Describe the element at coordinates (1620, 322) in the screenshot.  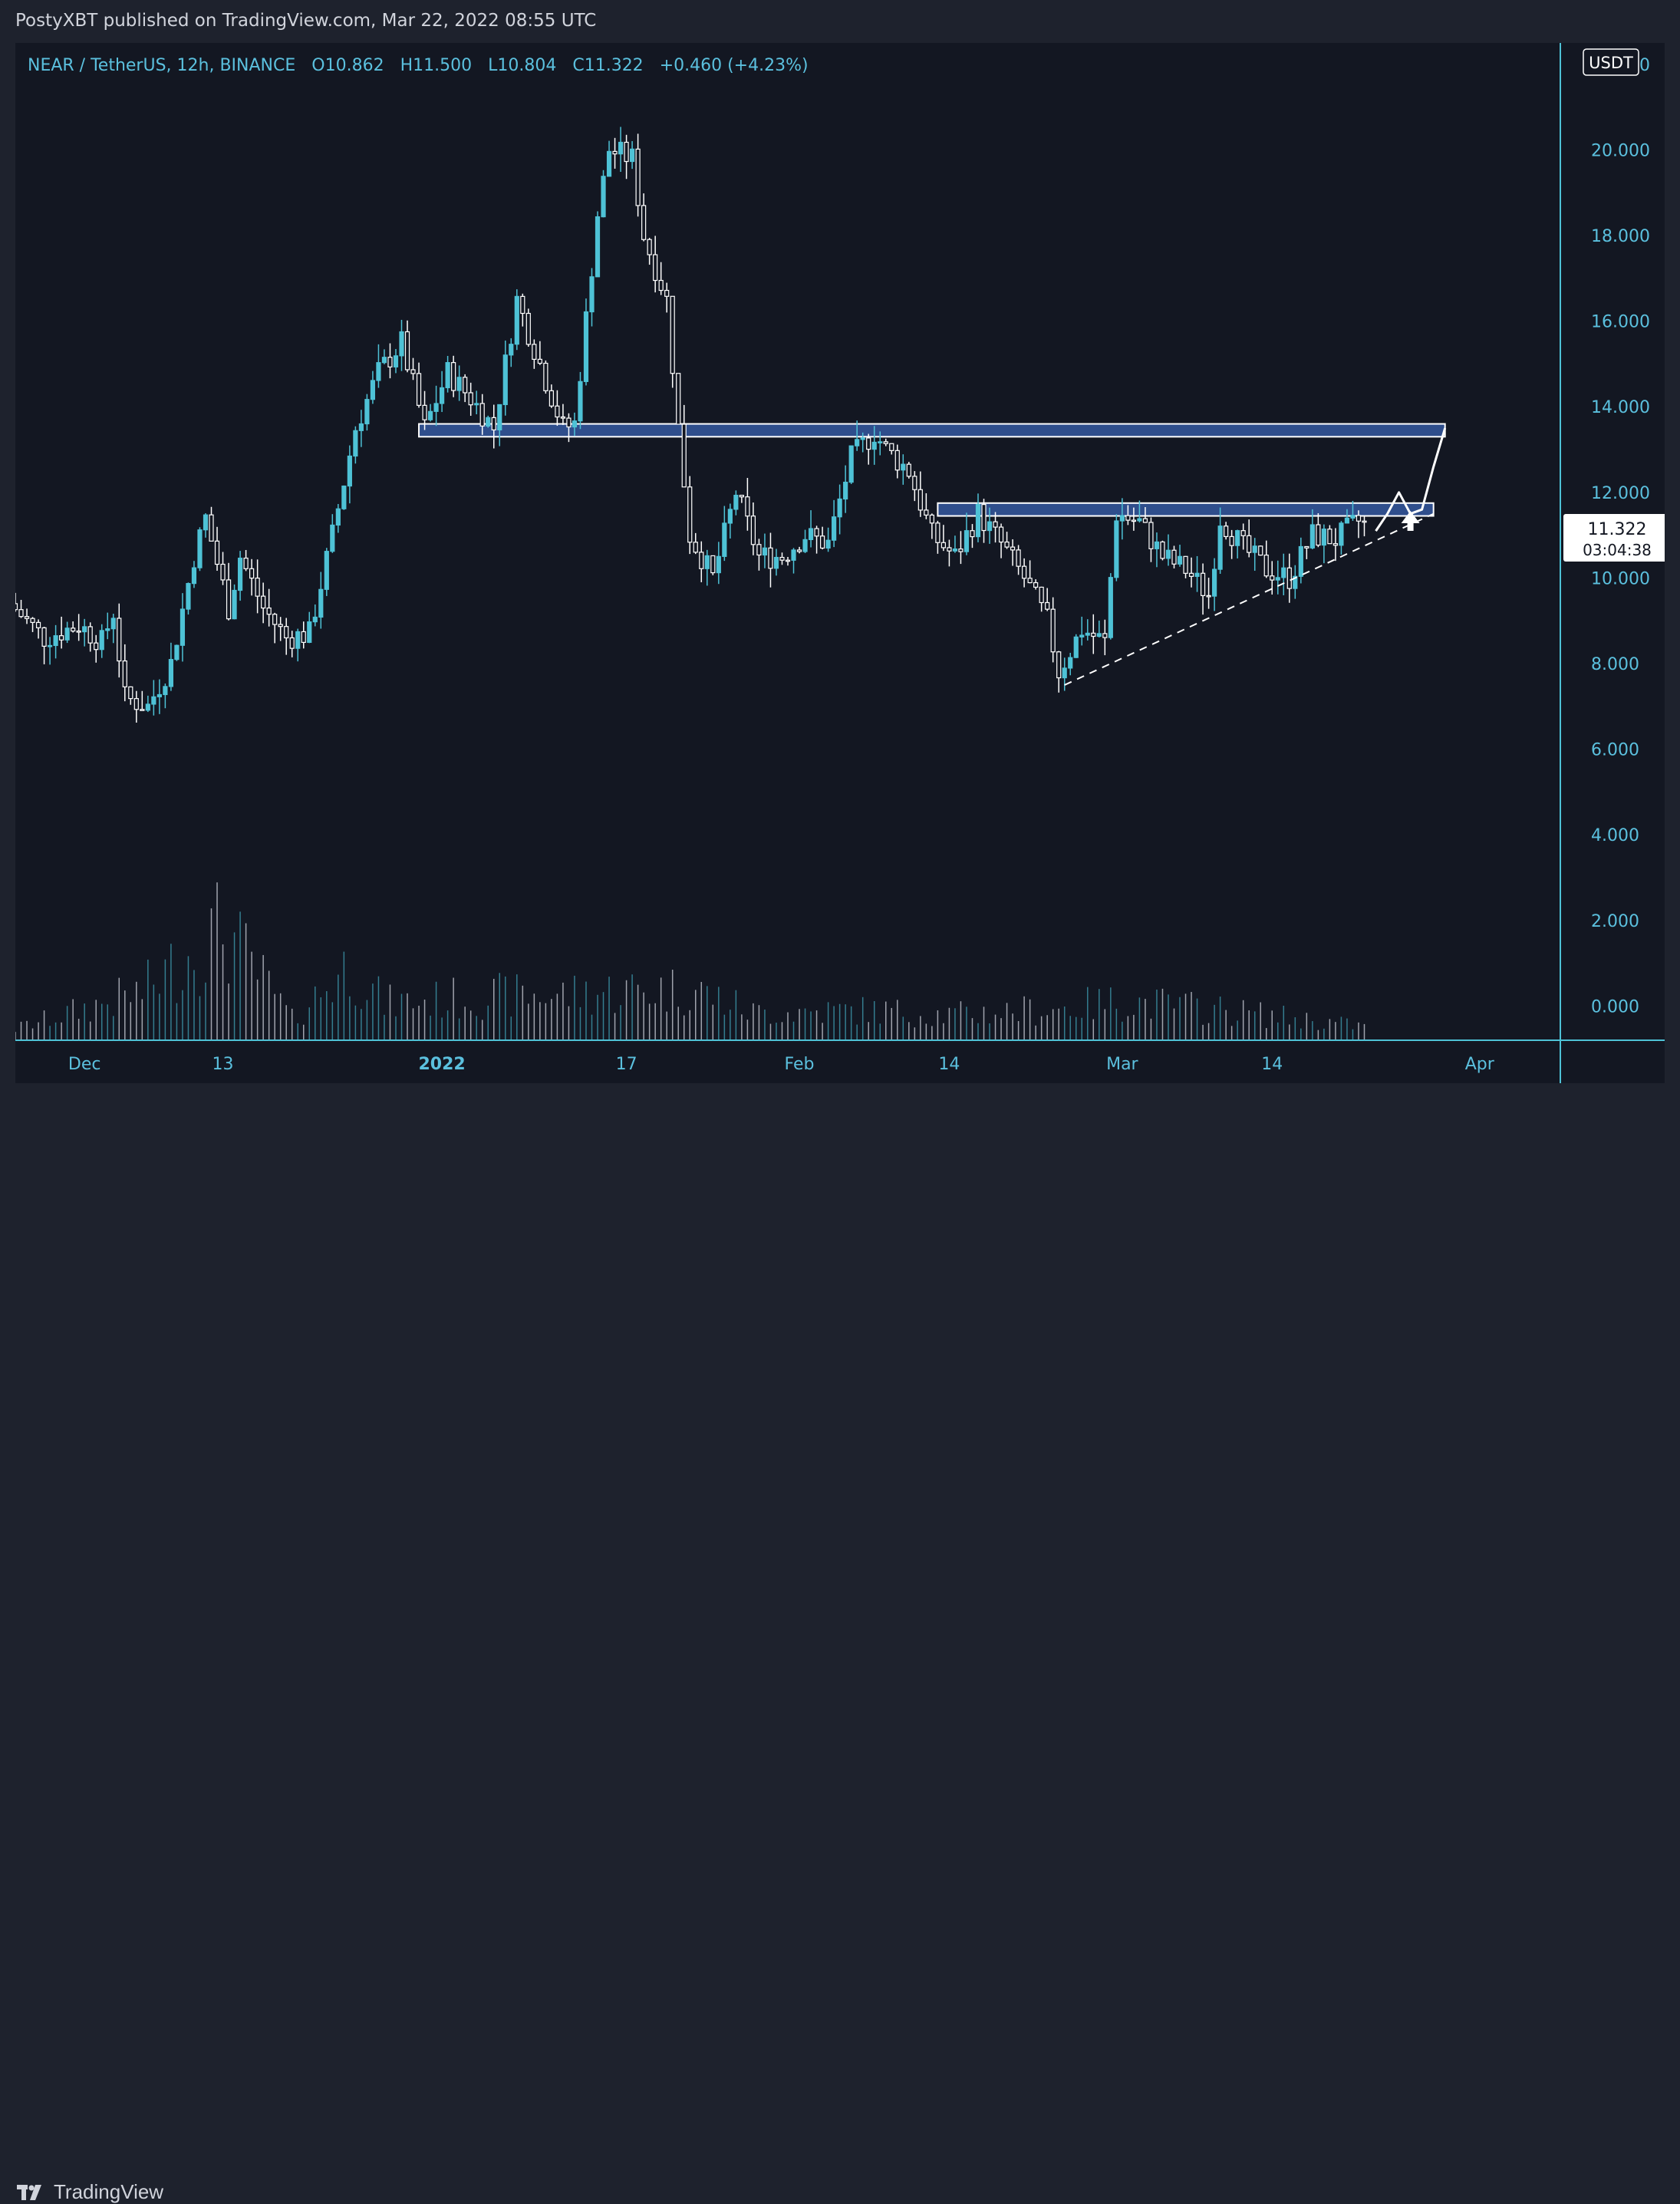
I see `y-tick-label: 16.000` at that location.